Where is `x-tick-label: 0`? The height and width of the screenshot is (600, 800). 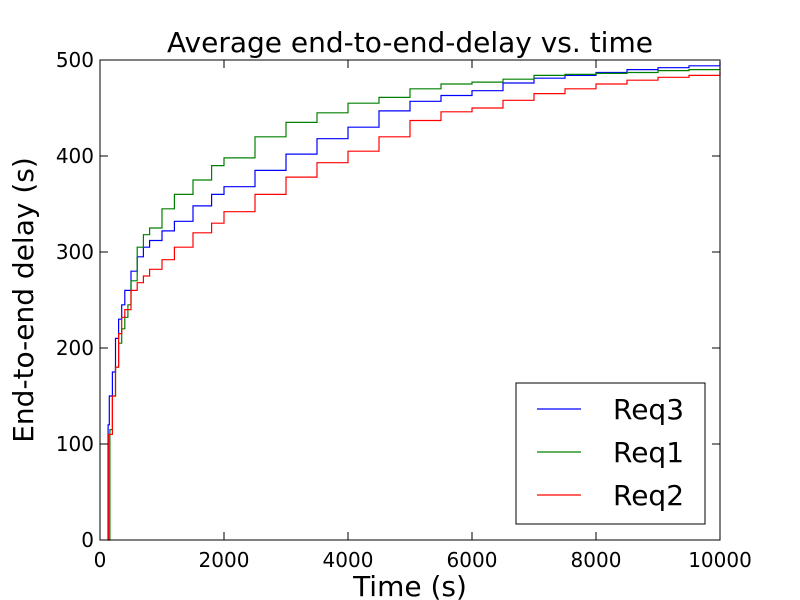
x-tick-label: 0 is located at coordinates (100, 560).